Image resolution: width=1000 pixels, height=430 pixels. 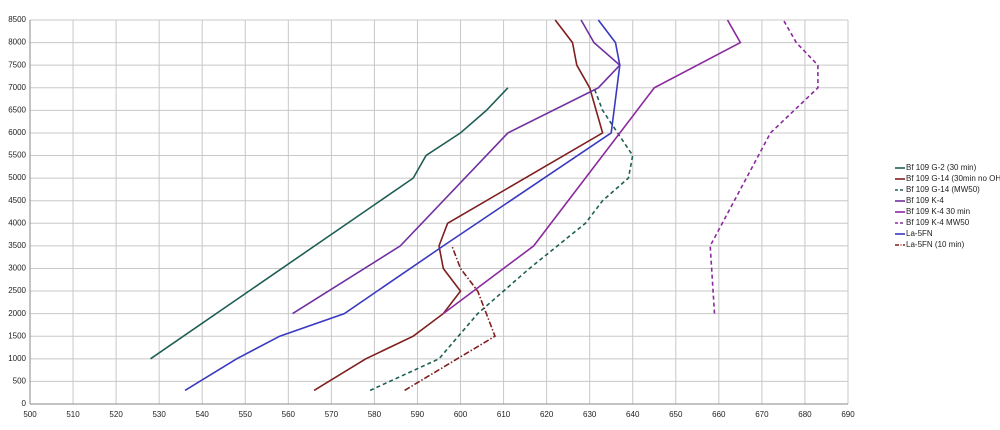 What do you see at coordinates (24, 403) in the screenshot?
I see `y-tick-label: 0` at bounding box center [24, 403].